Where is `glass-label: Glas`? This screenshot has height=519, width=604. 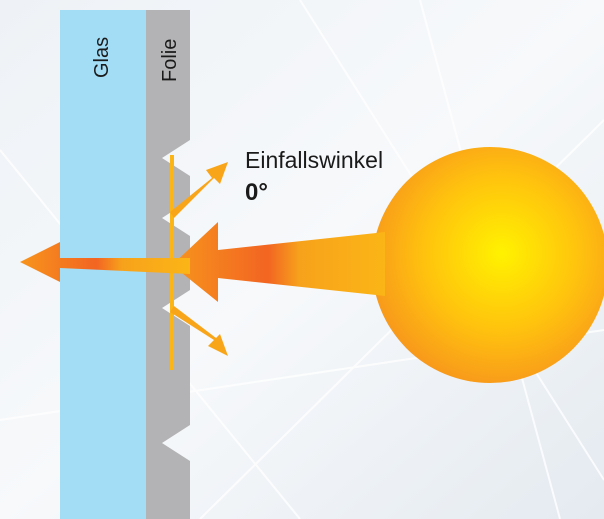 glass-label: Glas is located at coordinates (102, 57).